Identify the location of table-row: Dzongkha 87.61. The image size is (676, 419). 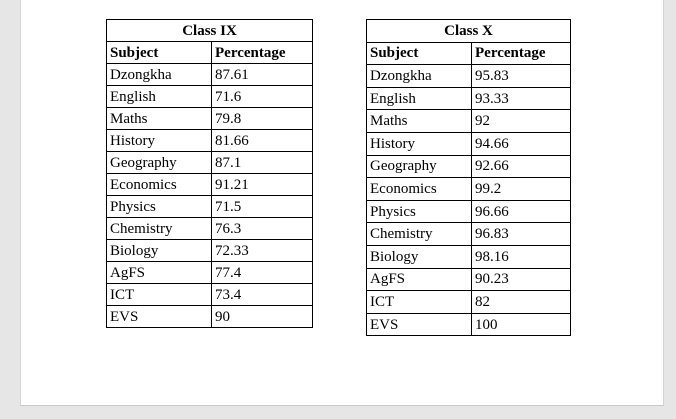
(209, 74).